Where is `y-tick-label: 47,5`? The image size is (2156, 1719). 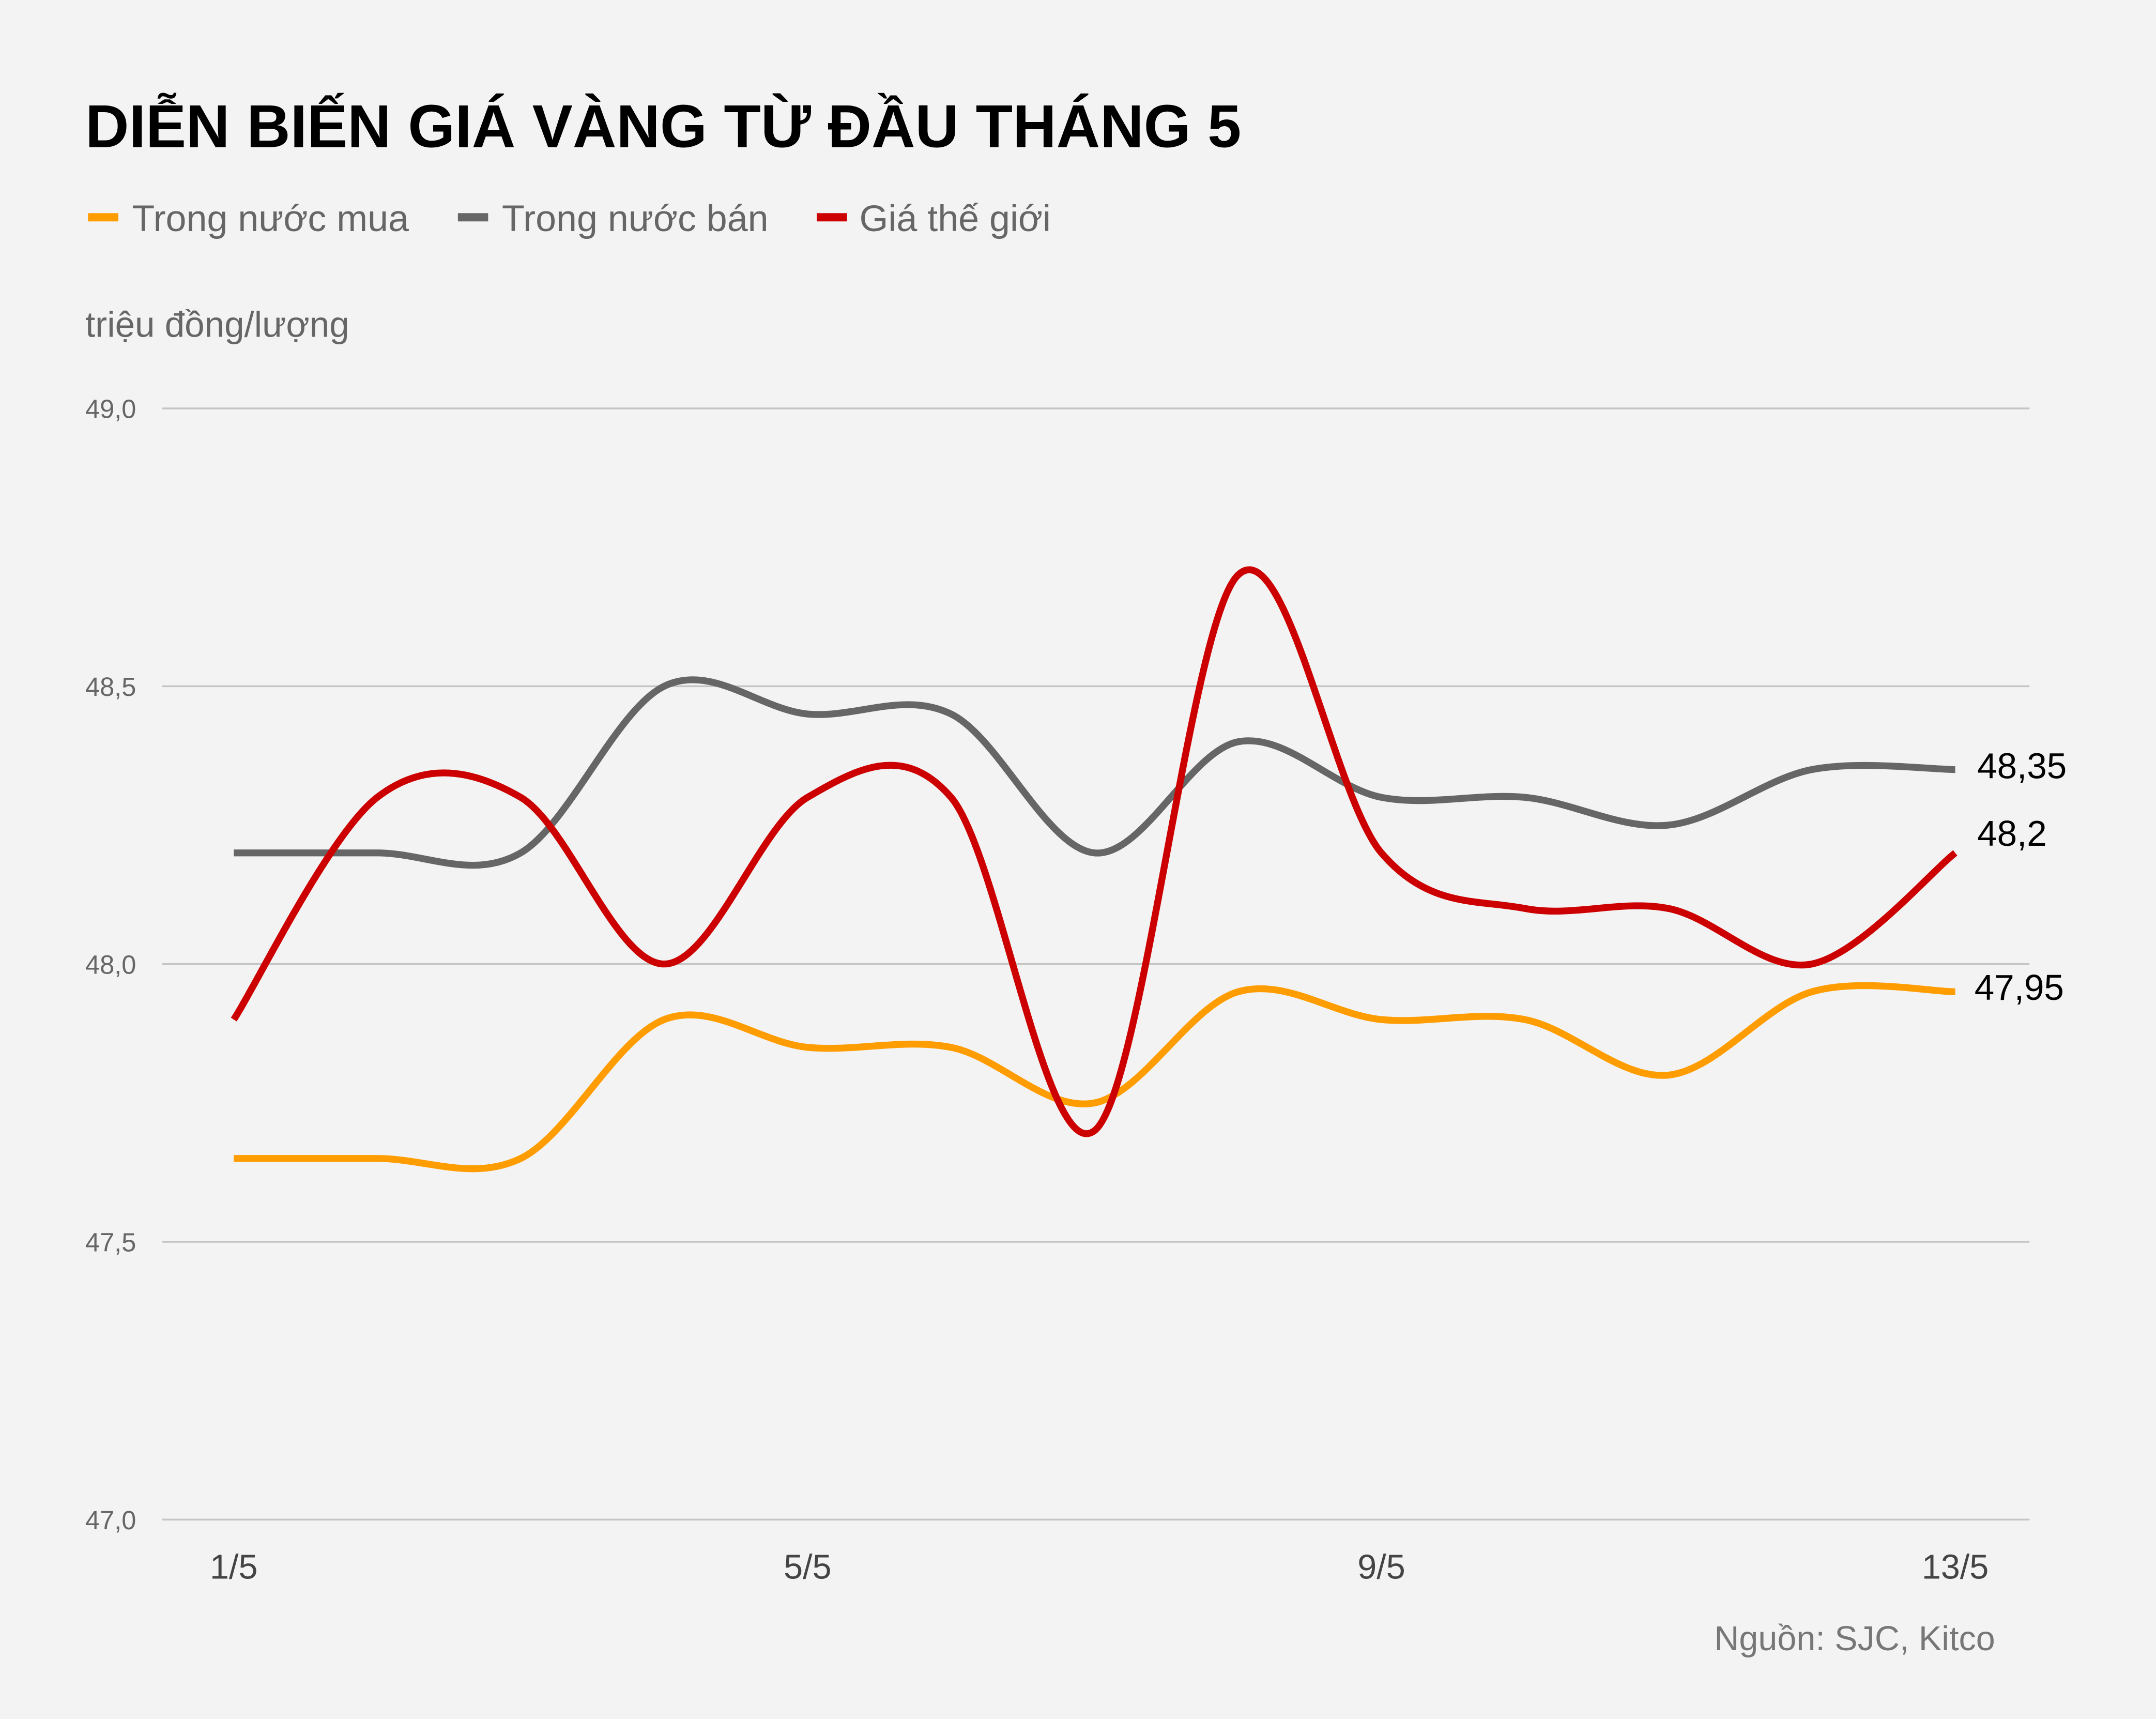 y-tick-label: 47,5 is located at coordinates (110, 1243).